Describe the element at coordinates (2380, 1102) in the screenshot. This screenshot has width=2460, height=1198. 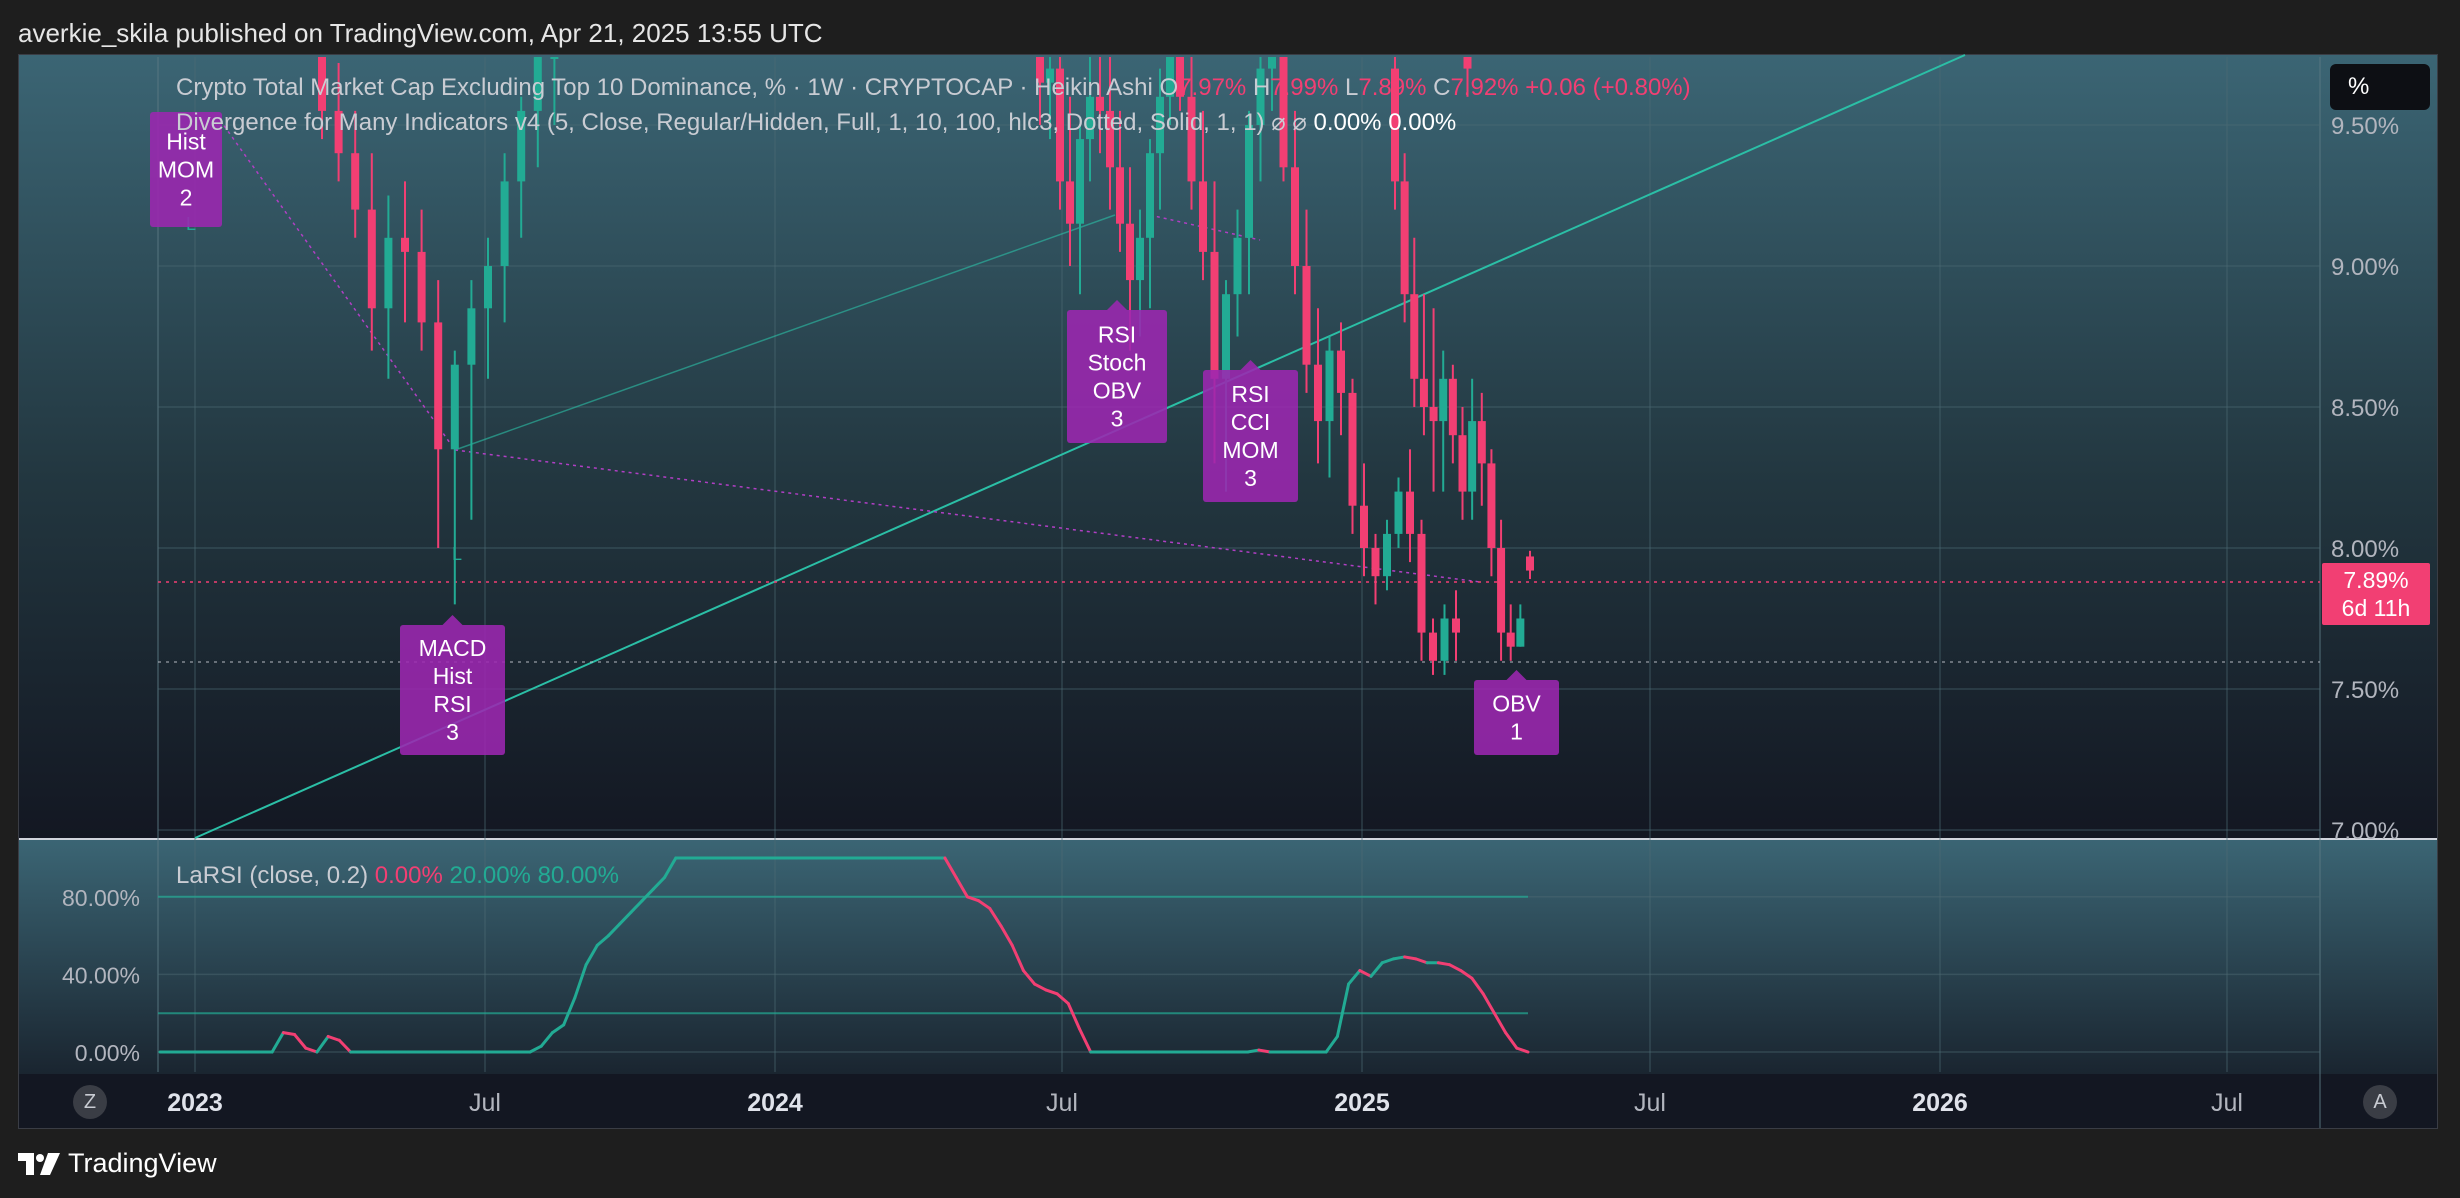
I see `auto-scale-button: A` at that location.